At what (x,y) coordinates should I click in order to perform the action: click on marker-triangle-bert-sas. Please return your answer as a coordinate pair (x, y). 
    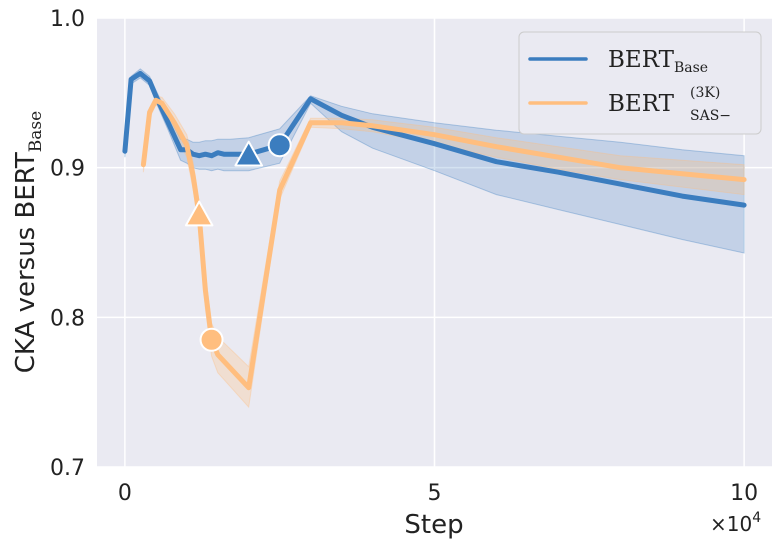
    Looking at the image, I should click on (199, 213).